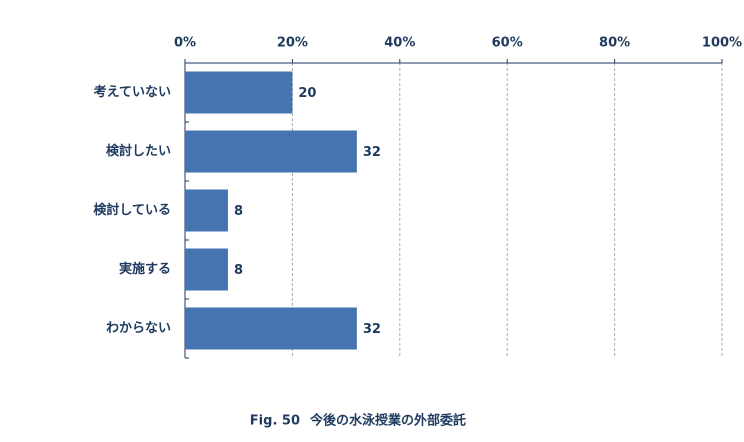 Image resolution: width=744 pixels, height=442 pixels. I want to click on y-tick-label: 検討している, so click(132, 210).